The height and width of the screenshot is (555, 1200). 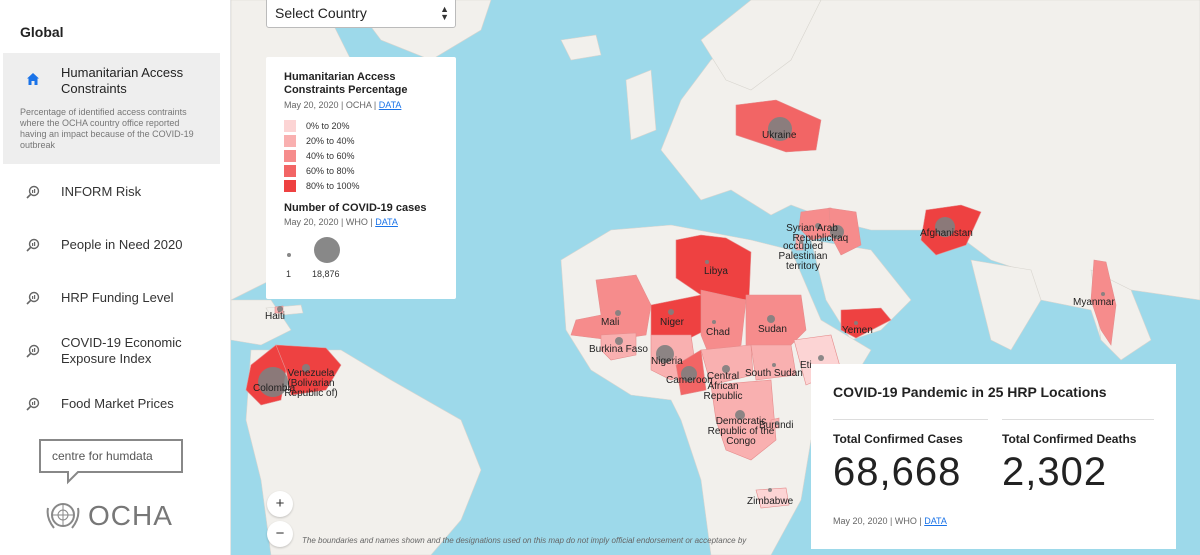 I want to click on sidebar-item-people-in-need: People in Need 2020, so click(x=111, y=245).